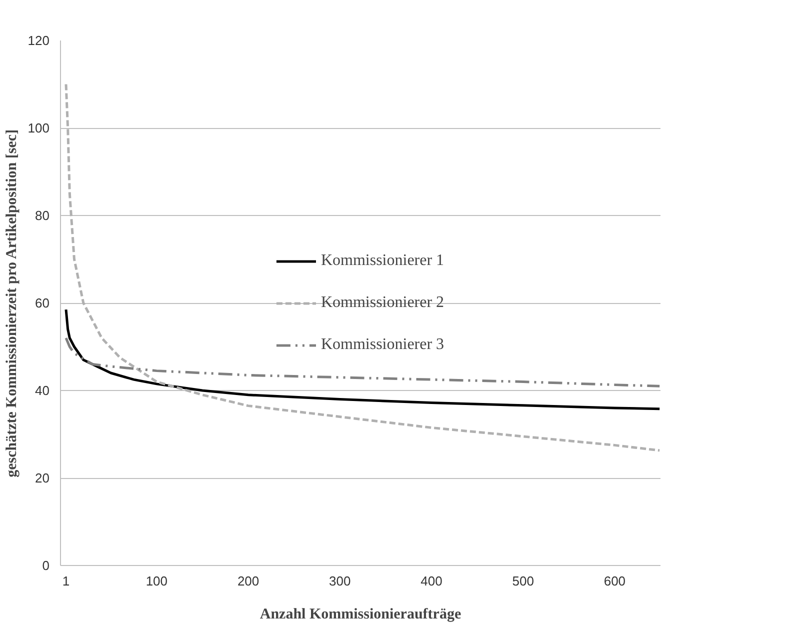 The width and height of the screenshot is (809, 636). Describe the element at coordinates (248, 581) in the screenshot. I see `x-tick-label: 200` at that location.